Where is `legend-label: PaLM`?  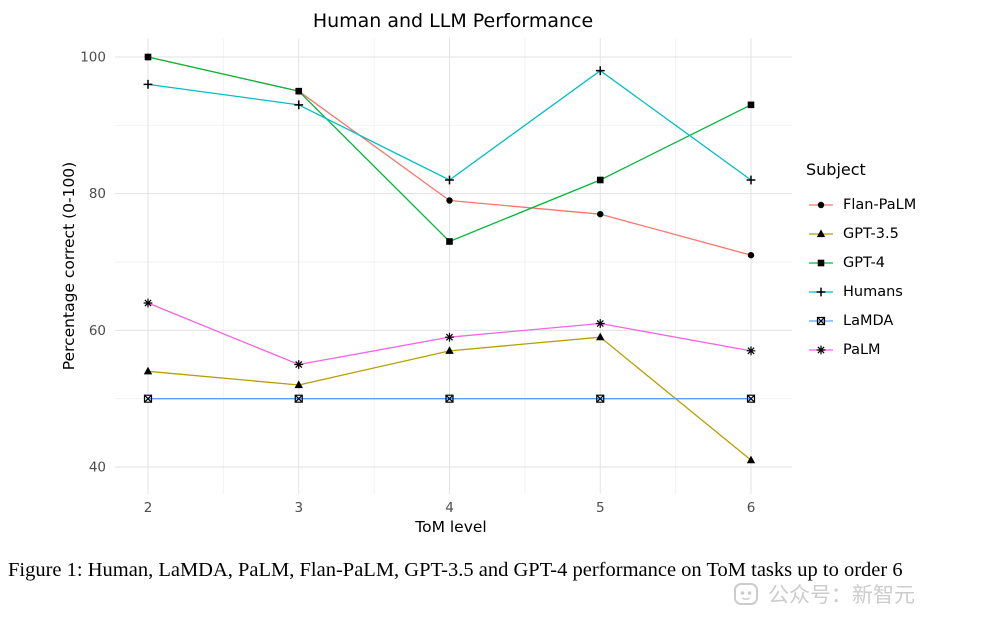
legend-label: PaLM is located at coordinates (862, 349).